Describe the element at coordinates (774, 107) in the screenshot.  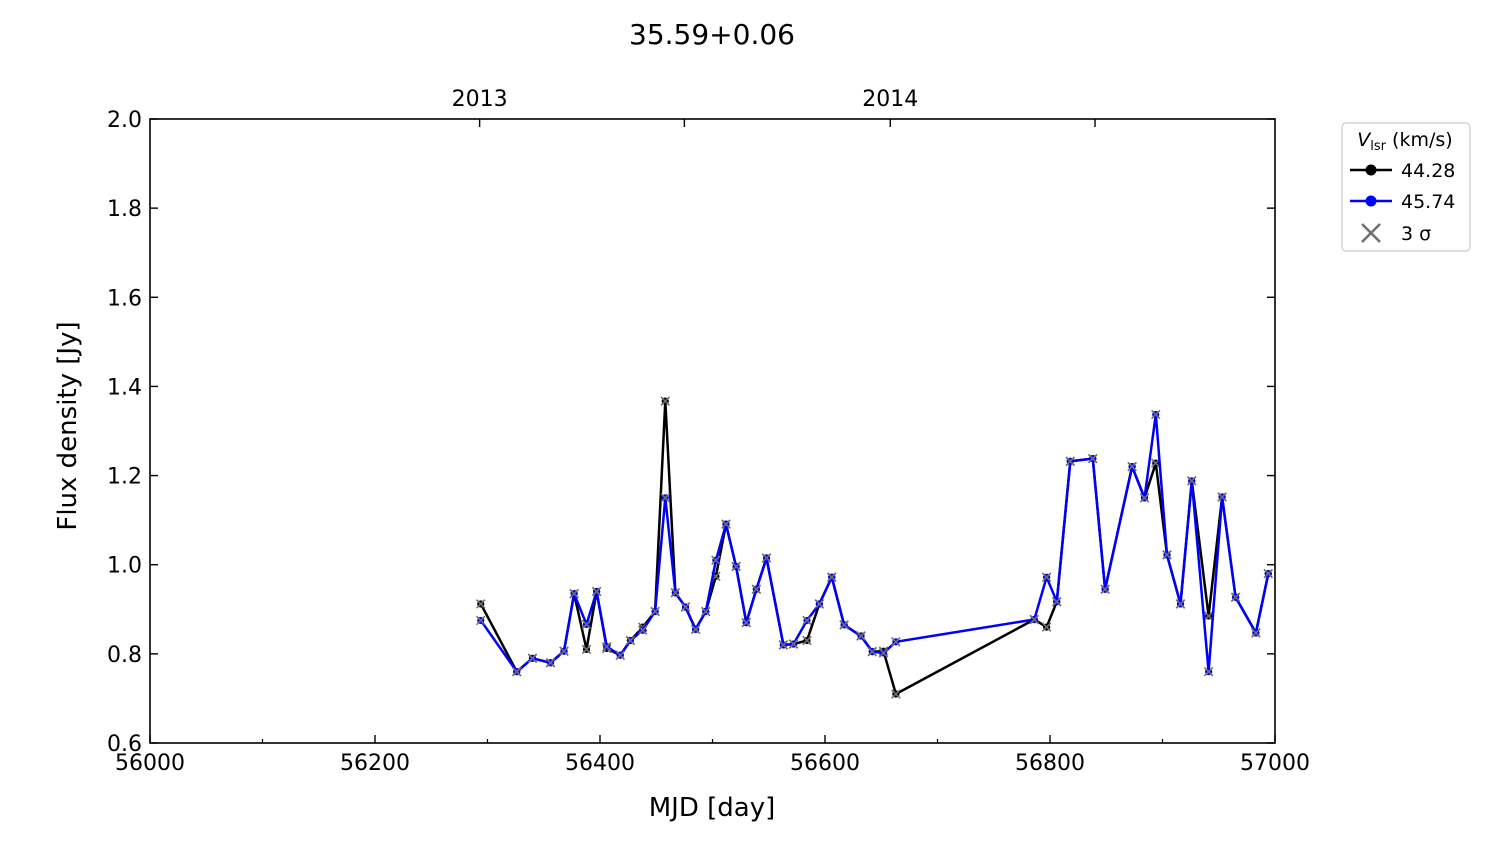
I see `top-year-axis: 2013 2014` at that location.